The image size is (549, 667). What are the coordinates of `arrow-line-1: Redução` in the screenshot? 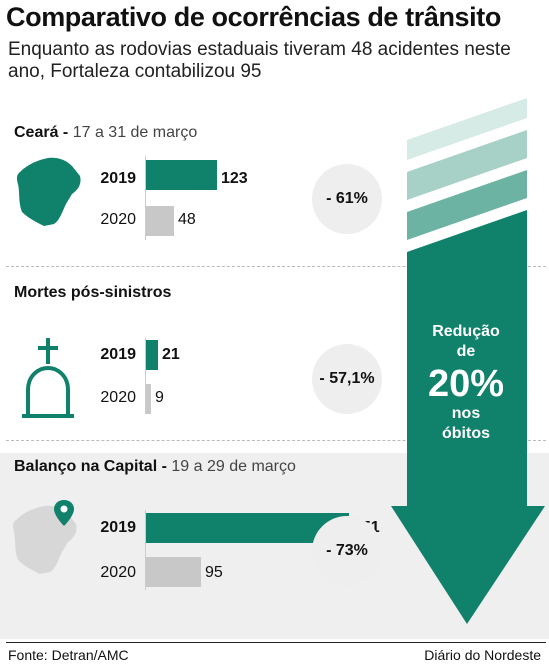 It's located at (466, 331).